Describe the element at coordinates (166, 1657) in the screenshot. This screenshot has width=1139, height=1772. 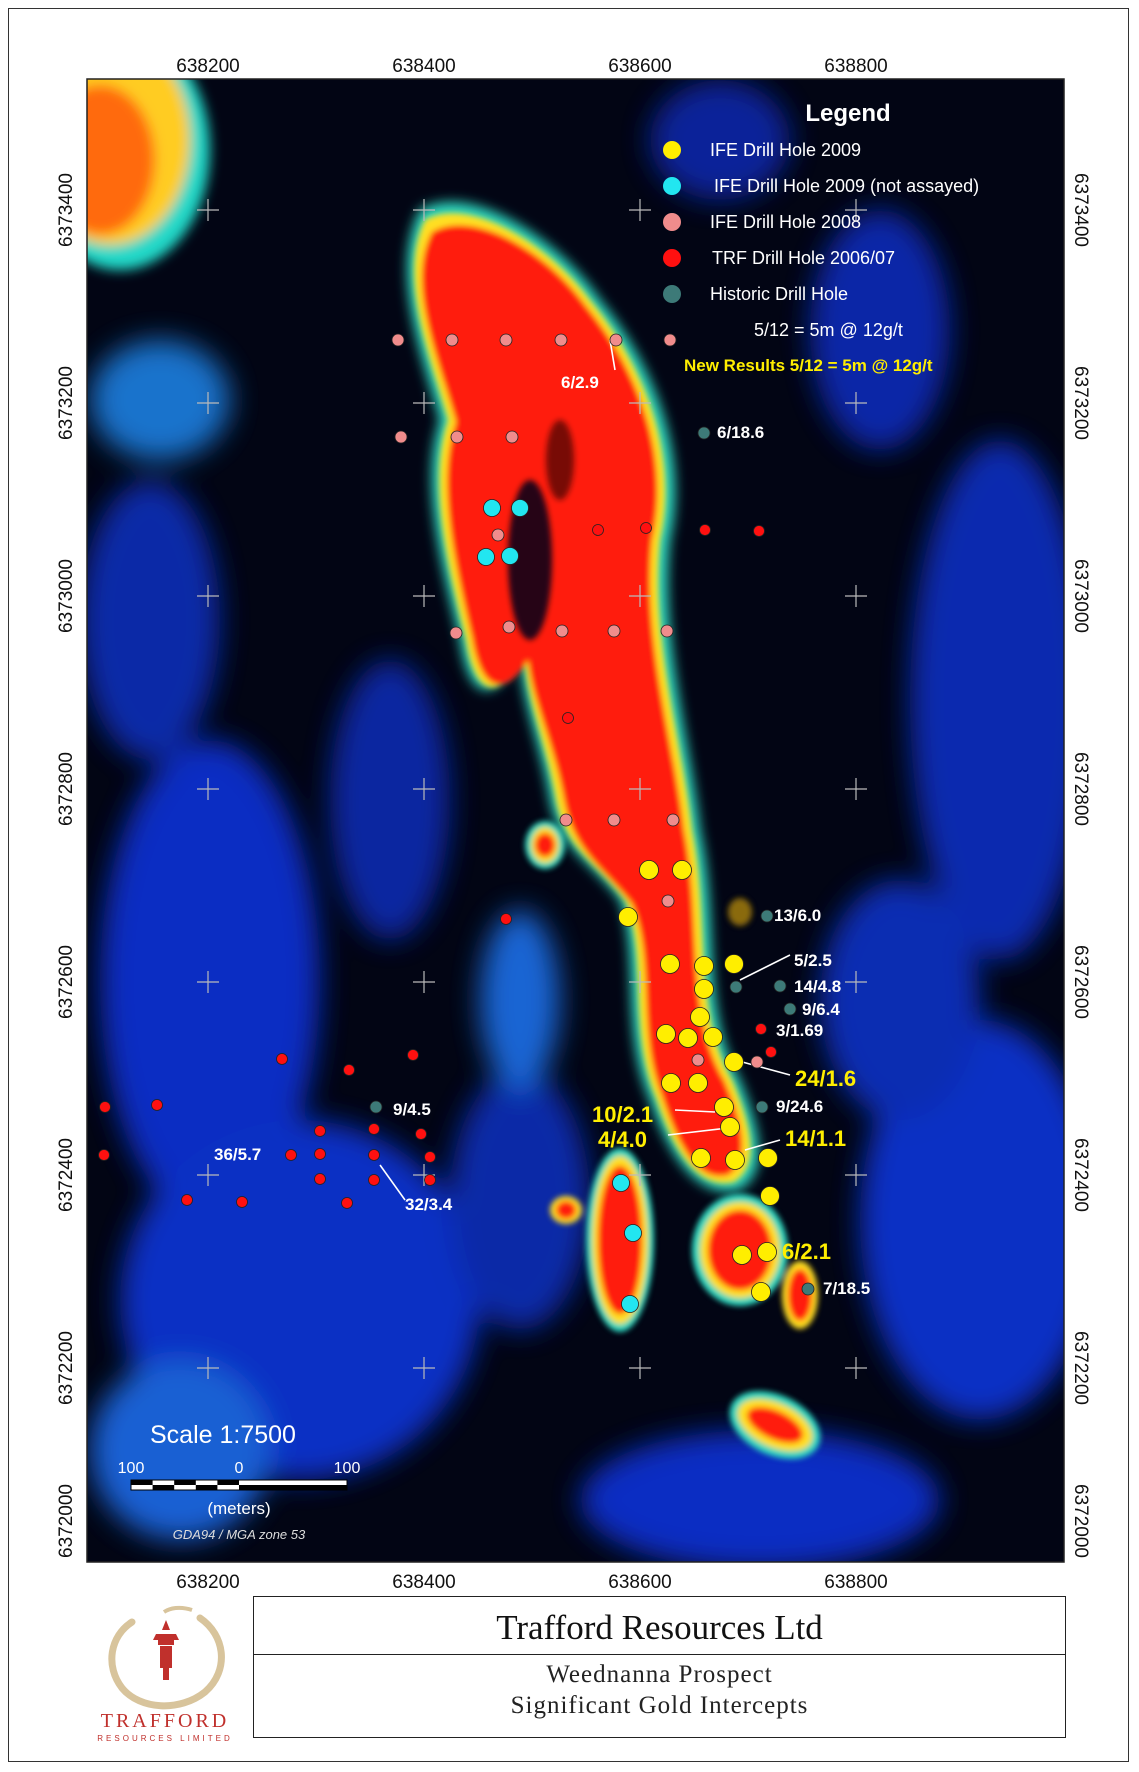
I see `logo-emblem` at that location.